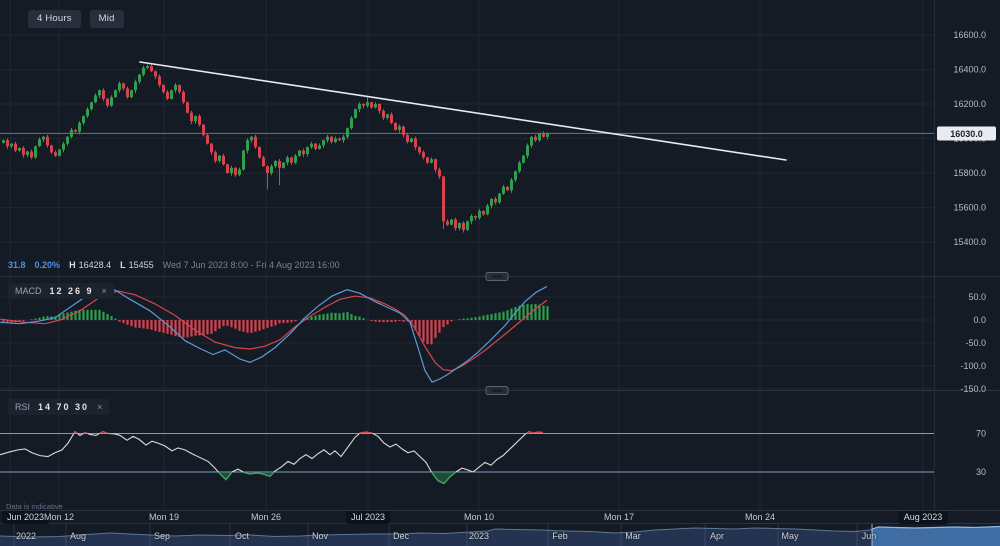  Describe the element at coordinates (54, 19) in the screenshot. I see `timeframe-button: 4 Hours` at that location.